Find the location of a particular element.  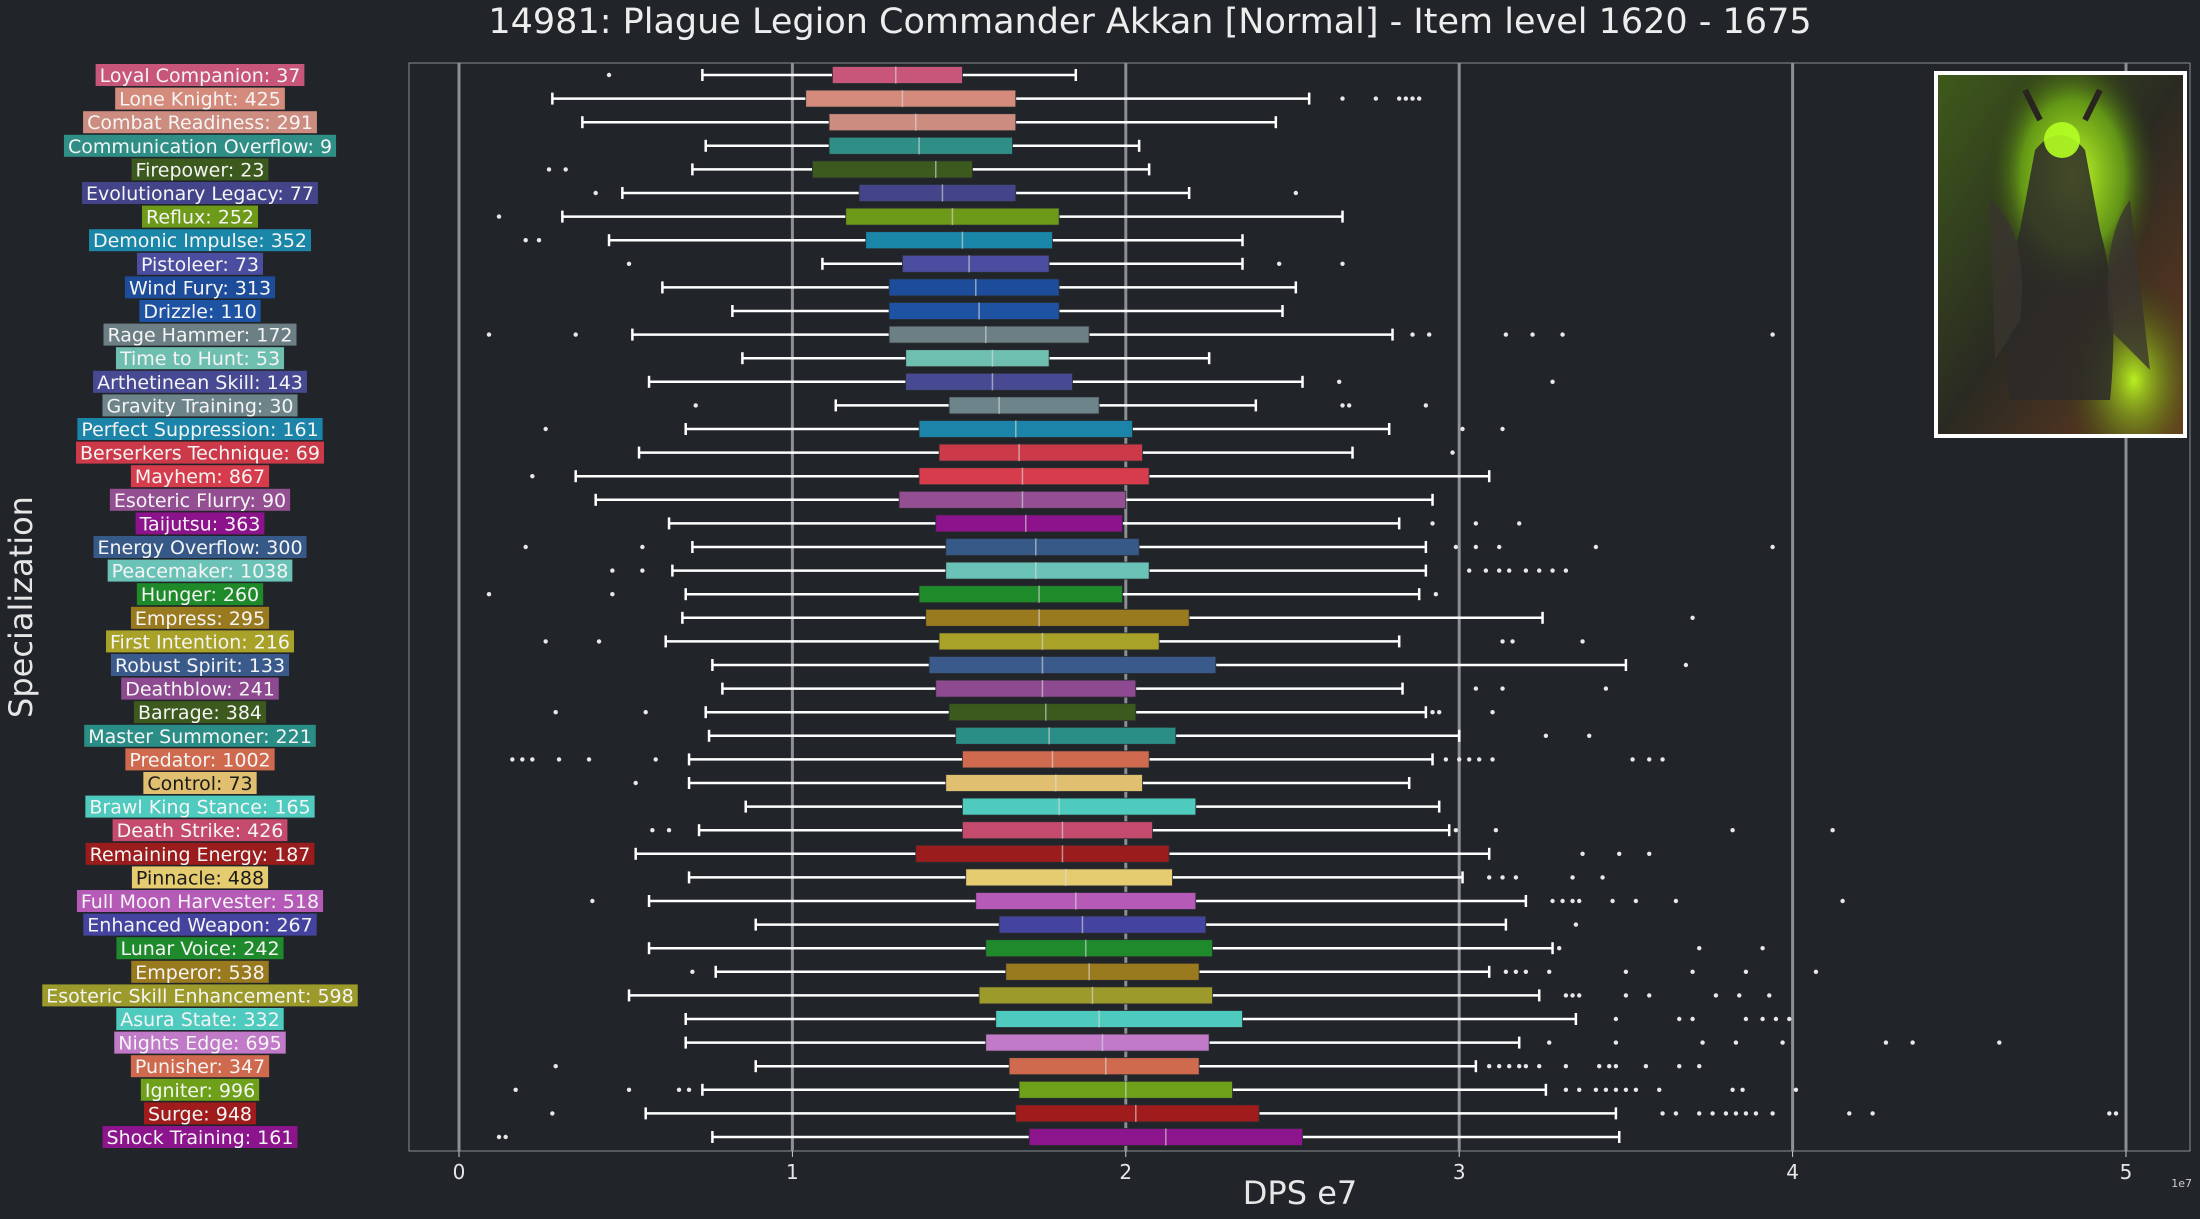

y-label-4: Firepower: 23 is located at coordinates (200, 169).